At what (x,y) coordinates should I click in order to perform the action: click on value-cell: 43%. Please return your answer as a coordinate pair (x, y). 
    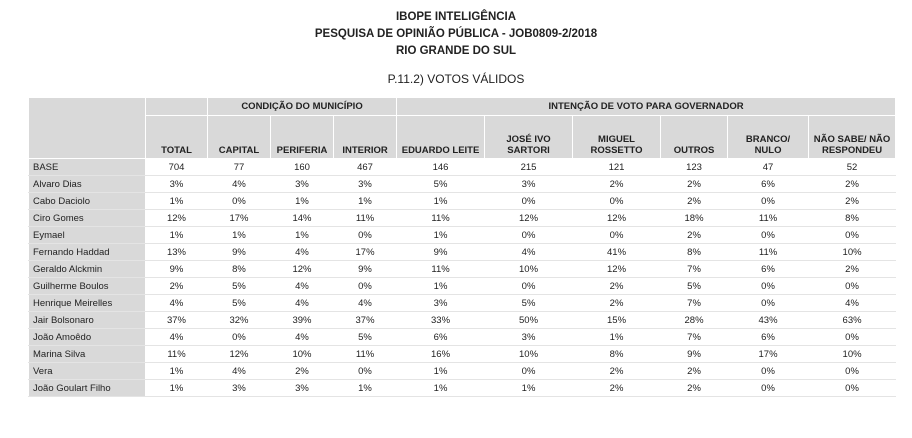
    Looking at the image, I should click on (768, 320).